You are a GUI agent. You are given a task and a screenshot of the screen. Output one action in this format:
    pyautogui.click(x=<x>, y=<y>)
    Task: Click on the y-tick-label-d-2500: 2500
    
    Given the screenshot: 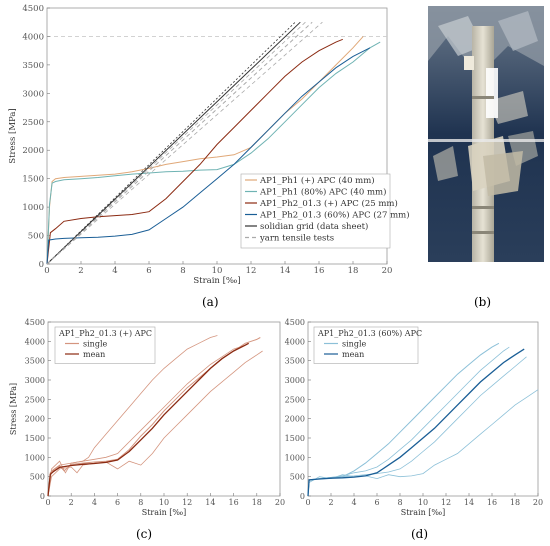 What is the action you would take?
    pyautogui.click(x=295, y=399)
    